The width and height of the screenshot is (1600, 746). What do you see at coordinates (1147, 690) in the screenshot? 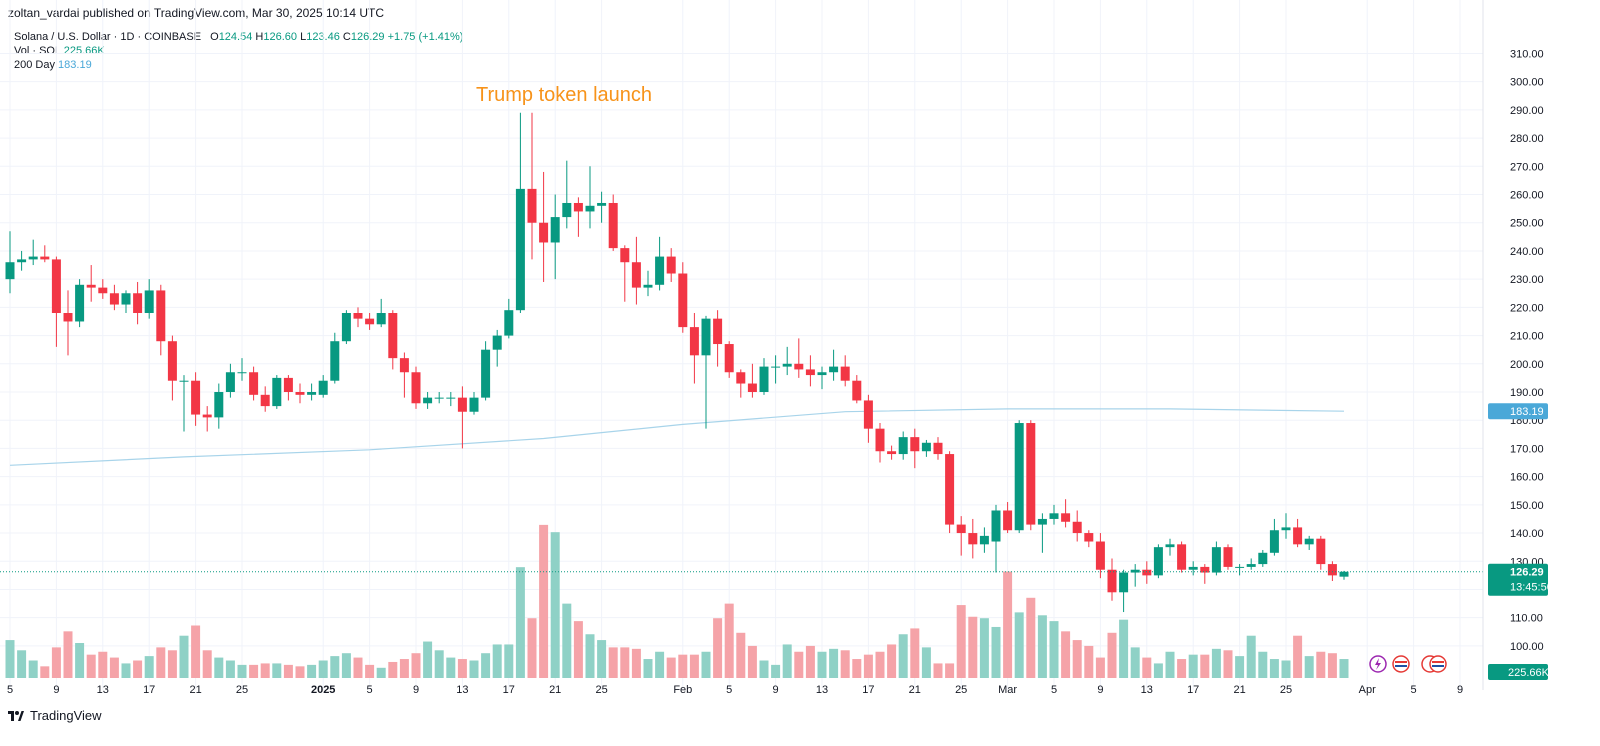
I see `time-tick-label: 13` at bounding box center [1147, 690].